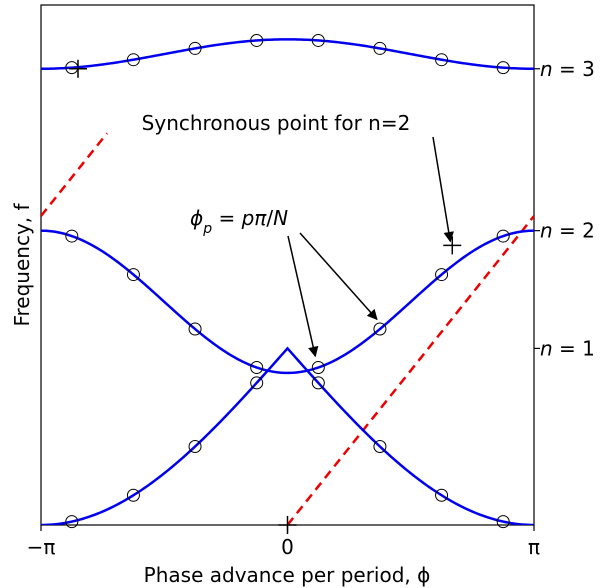 Image resolution: width=613 pixels, height=588 pixels. I want to click on y-axis-label: Frequency, f, so click(22, 265).